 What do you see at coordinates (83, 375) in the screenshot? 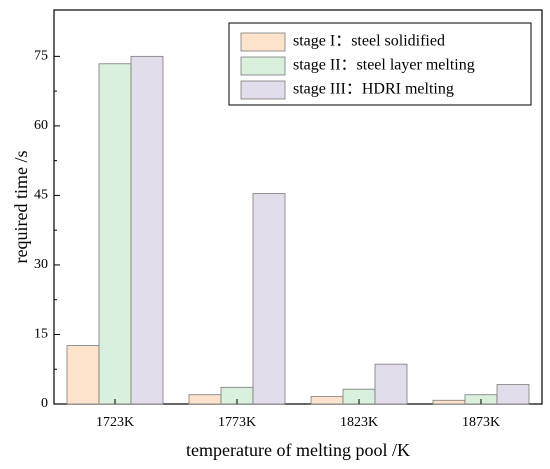
I see `bar-series-1-1723K` at bounding box center [83, 375].